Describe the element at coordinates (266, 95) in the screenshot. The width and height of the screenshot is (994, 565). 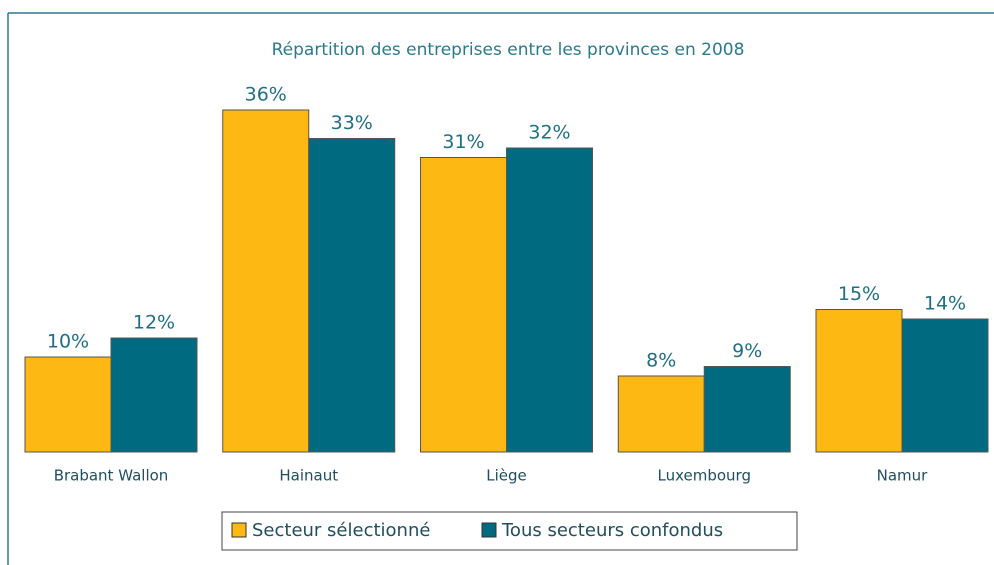
I see `value-label: 36%` at that location.